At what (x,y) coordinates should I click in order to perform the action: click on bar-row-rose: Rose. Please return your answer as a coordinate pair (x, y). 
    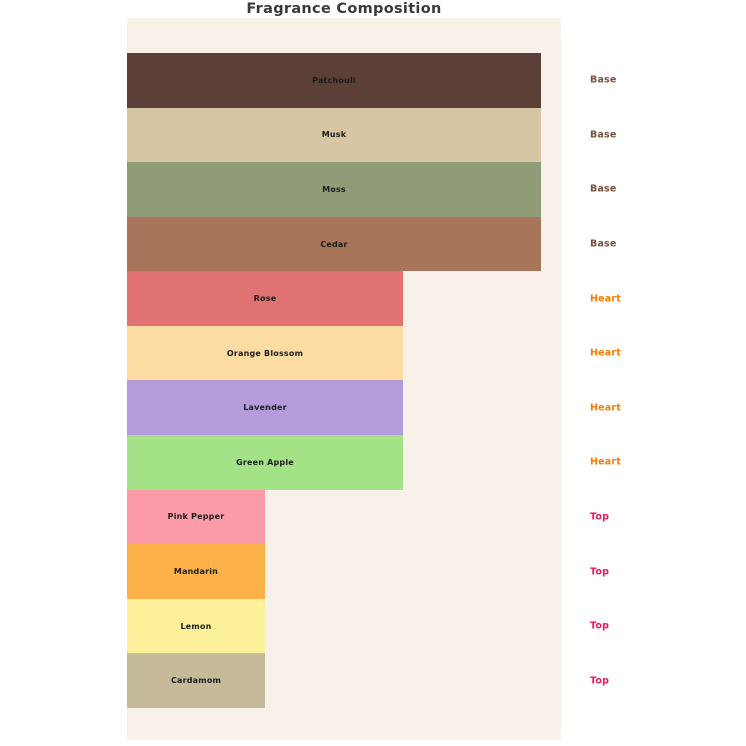
    Looking at the image, I should click on (344, 298).